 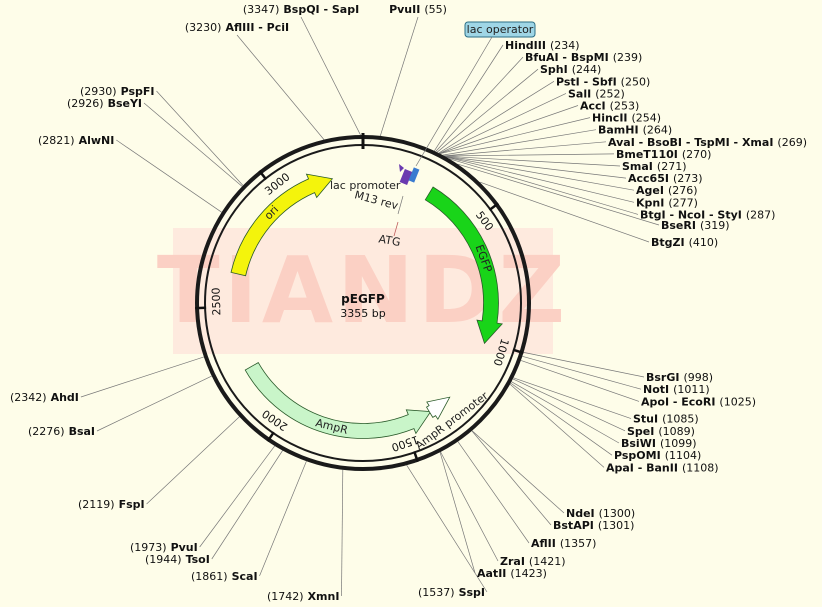 What do you see at coordinates (668, 242) in the screenshot?
I see `site-name: BtgZI` at bounding box center [668, 242].